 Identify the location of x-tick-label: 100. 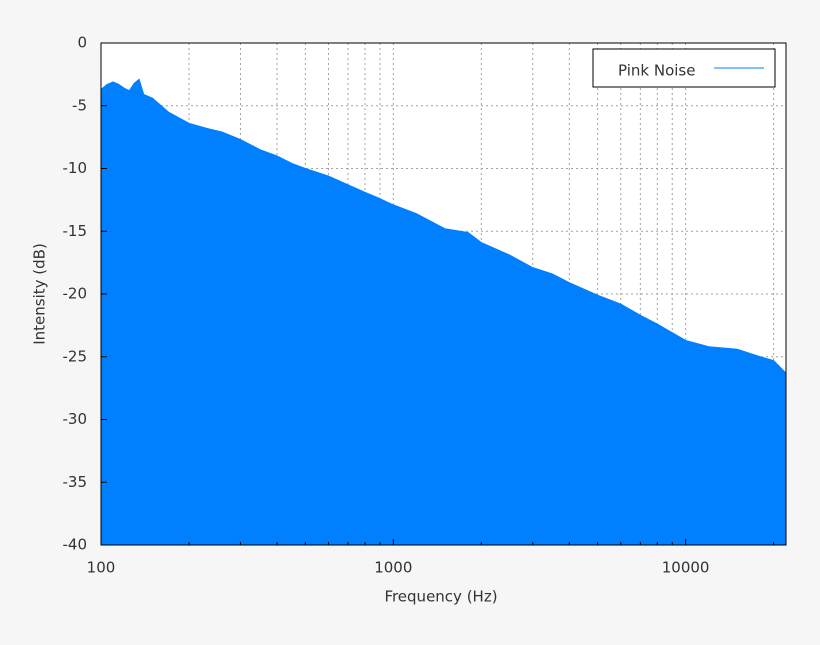
(101, 568).